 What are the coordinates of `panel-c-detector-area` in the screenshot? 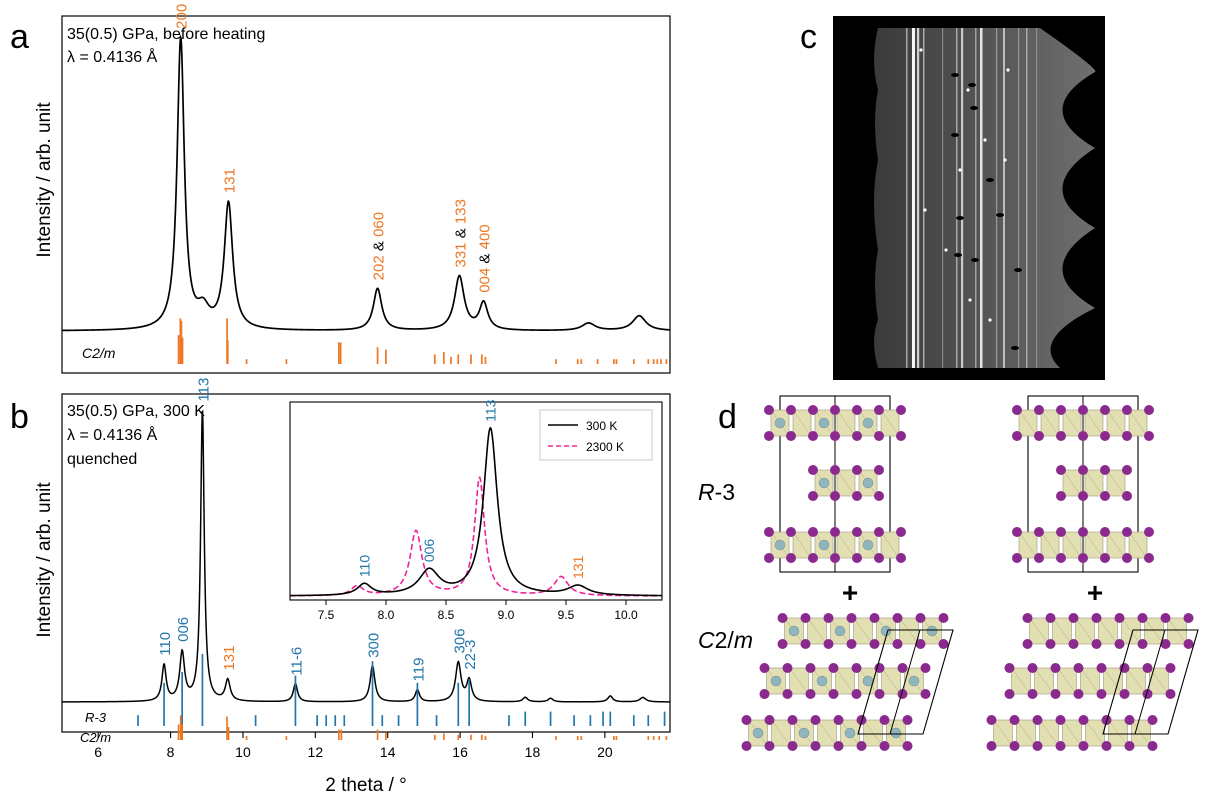 It's located at (985, 198).